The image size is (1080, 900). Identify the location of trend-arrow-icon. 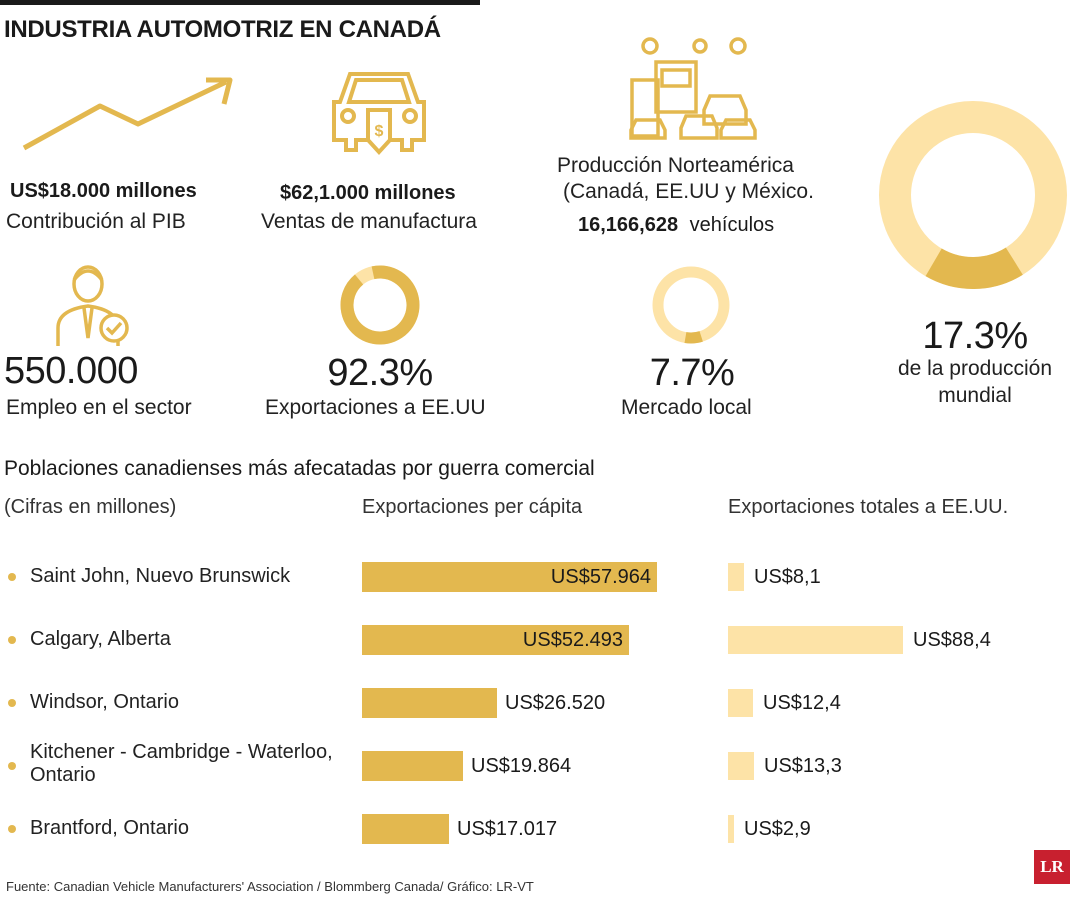
(127, 114).